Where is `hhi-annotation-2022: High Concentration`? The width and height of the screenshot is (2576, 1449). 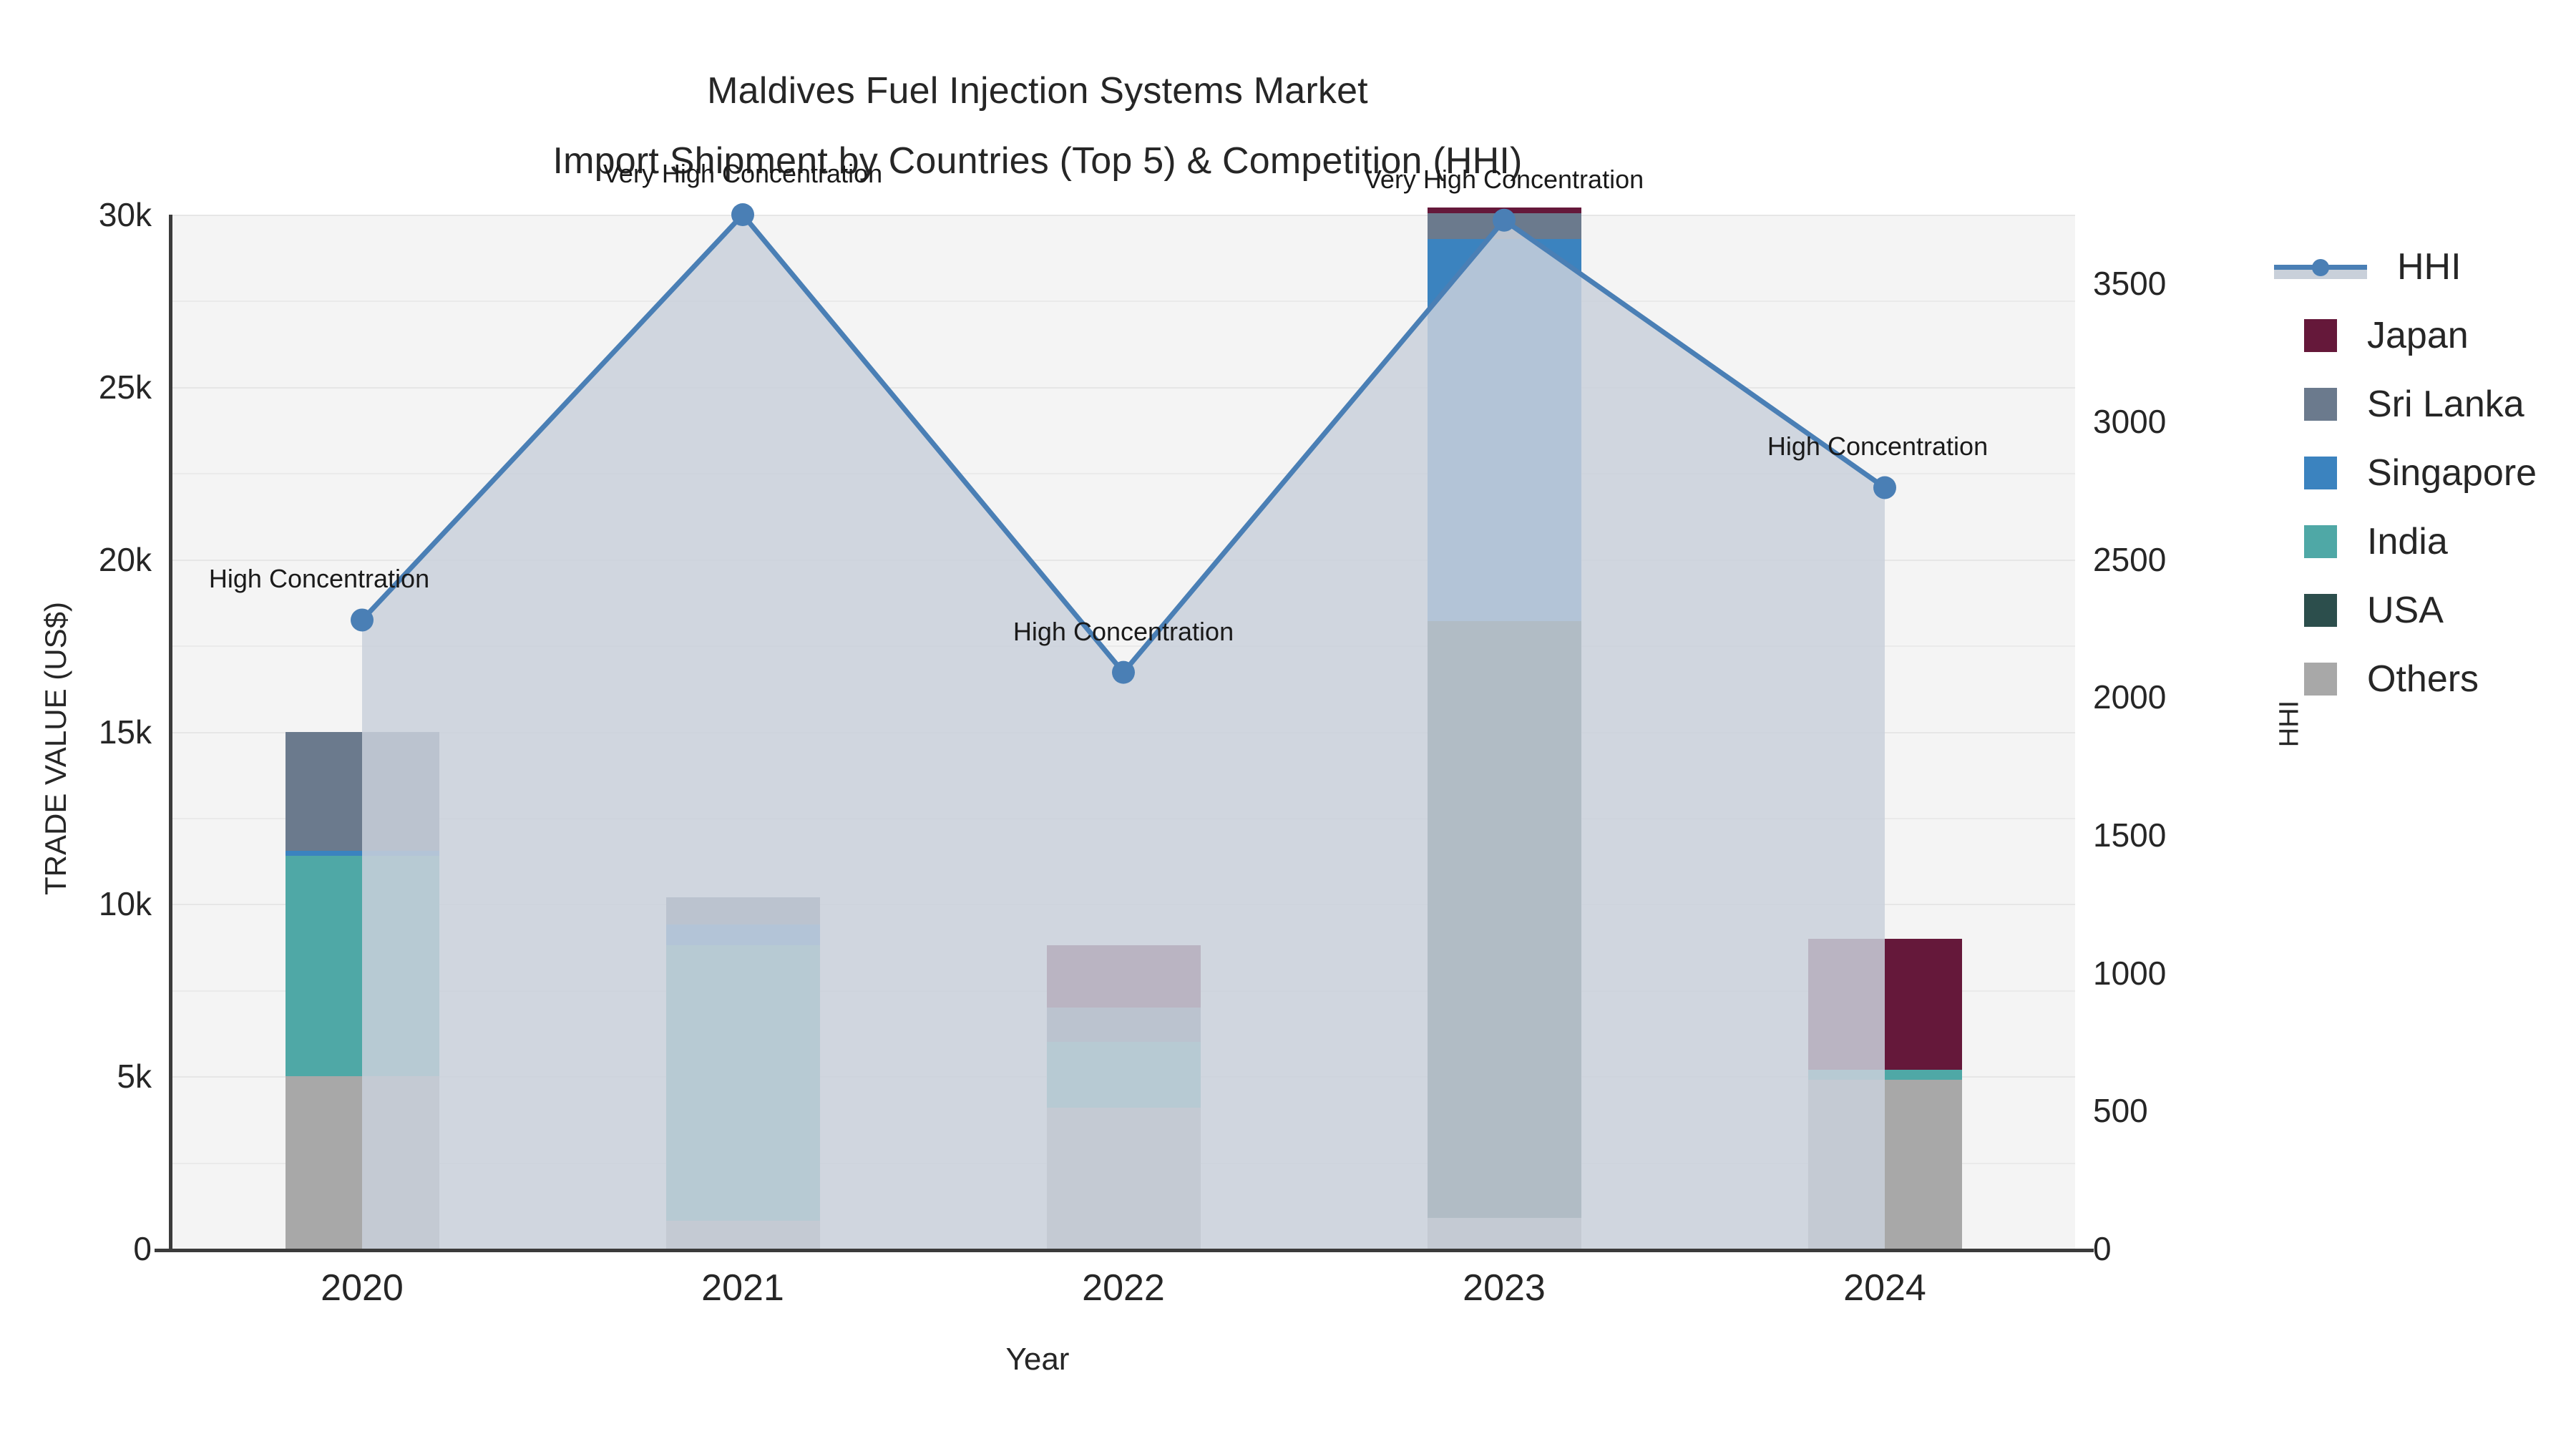
hhi-annotation-2022: High Concentration is located at coordinates (1123, 631).